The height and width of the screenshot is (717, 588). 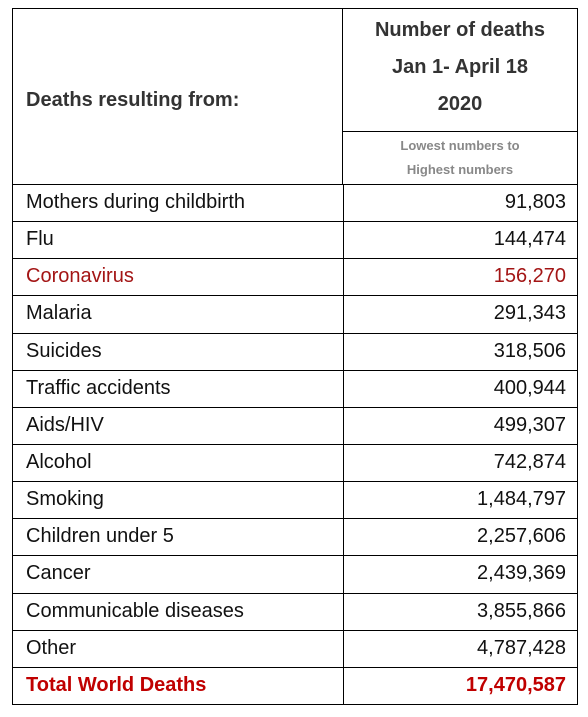 What do you see at coordinates (529, 276) in the screenshot?
I see `death-count: 156,270` at bounding box center [529, 276].